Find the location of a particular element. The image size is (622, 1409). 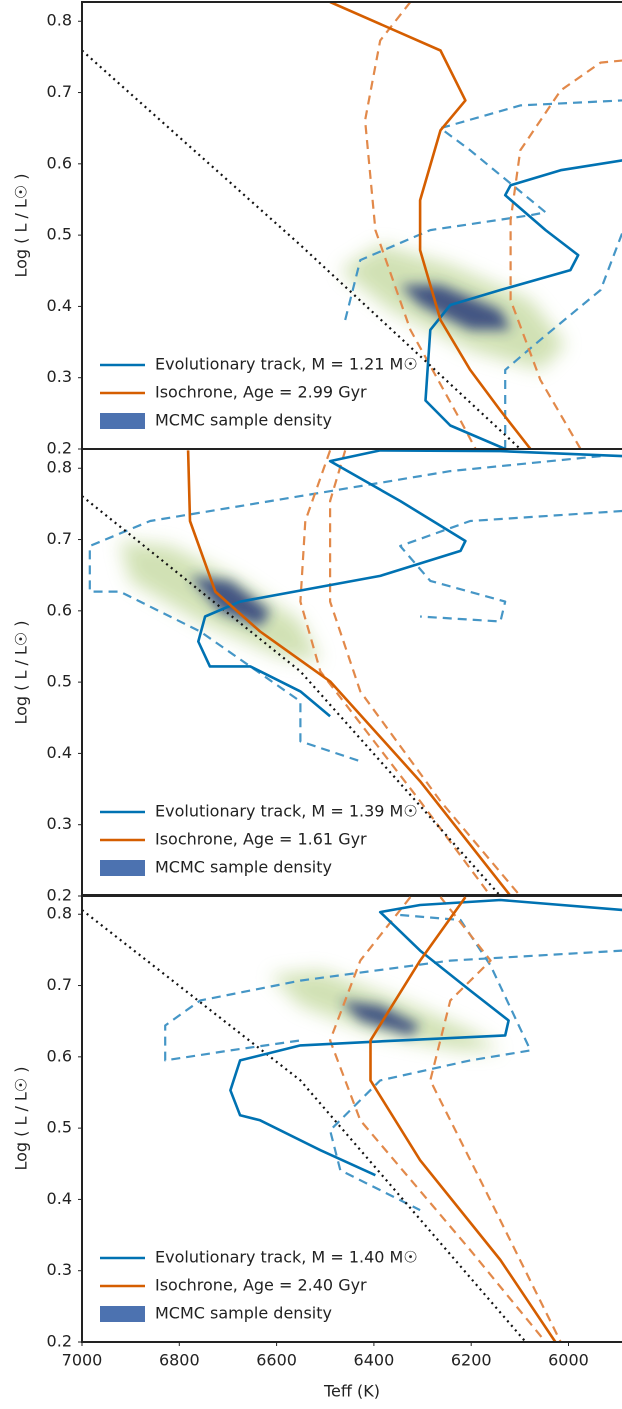

x-tick-label: 6400 is located at coordinates (374, 1360).